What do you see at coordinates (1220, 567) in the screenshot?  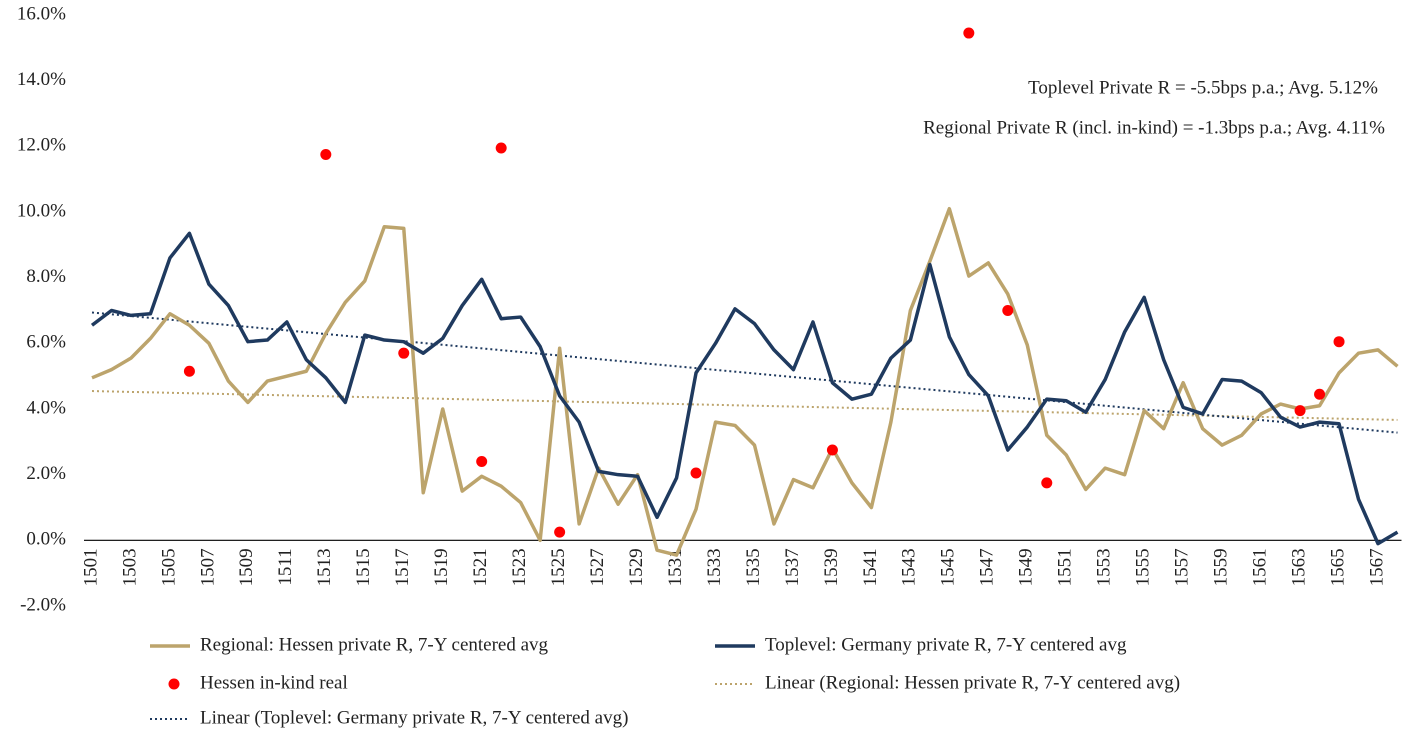 I see `x-tick-label: 1559` at bounding box center [1220, 567].